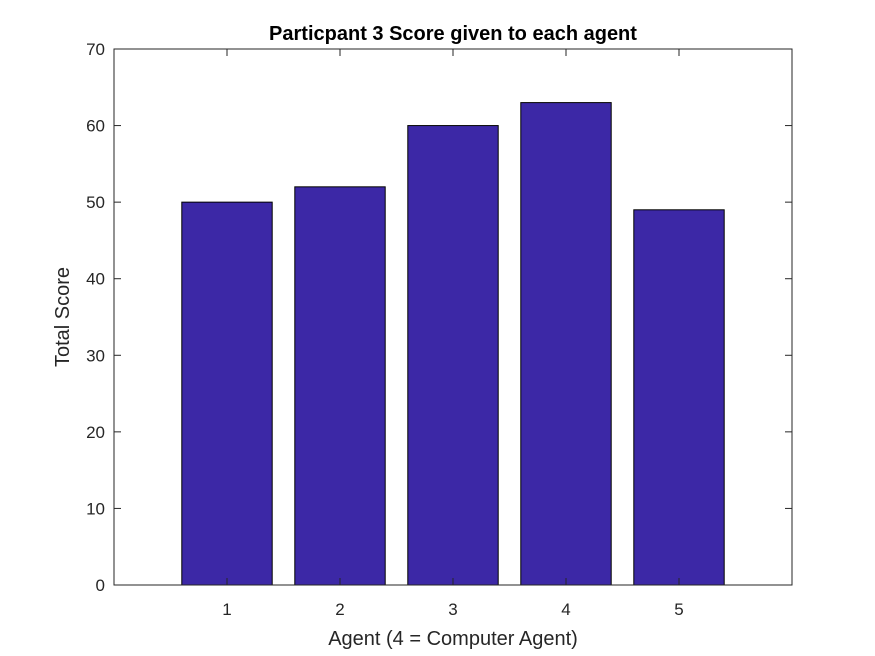 Image resolution: width=875 pixels, height=656 pixels. Describe the element at coordinates (95, 432) in the screenshot. I see `y-tick-label: 20` at that location.